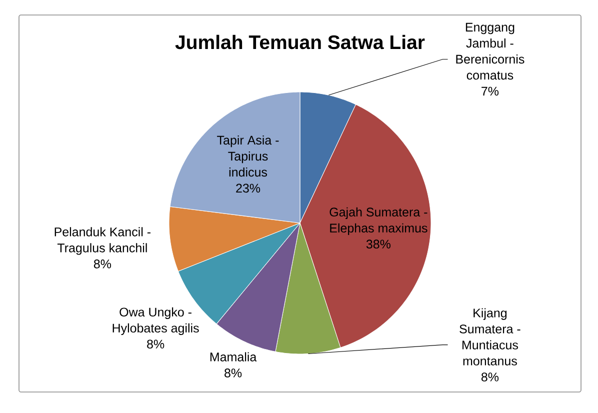  Describe the element at coordinates (300, 42) in the screenshot. I see `chart-title: Jumlah Temuan Satwa Liar` at that location.